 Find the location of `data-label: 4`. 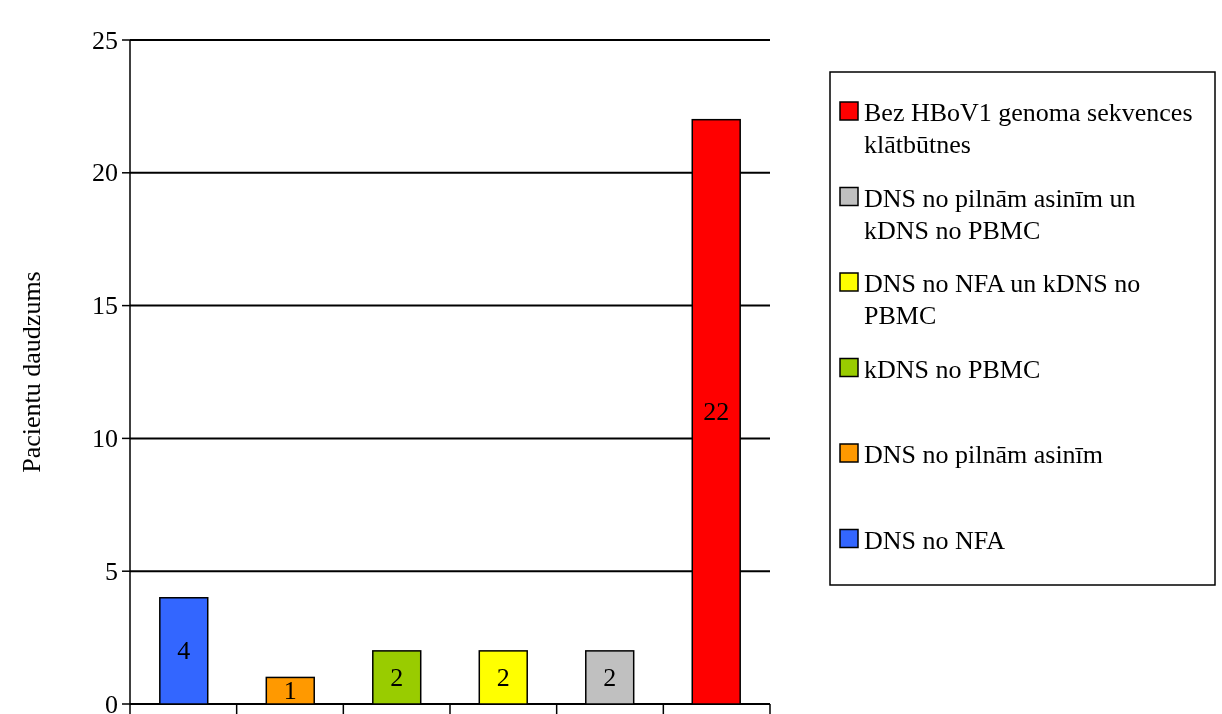

data-label: 4 is located at coordinates (184, 651).